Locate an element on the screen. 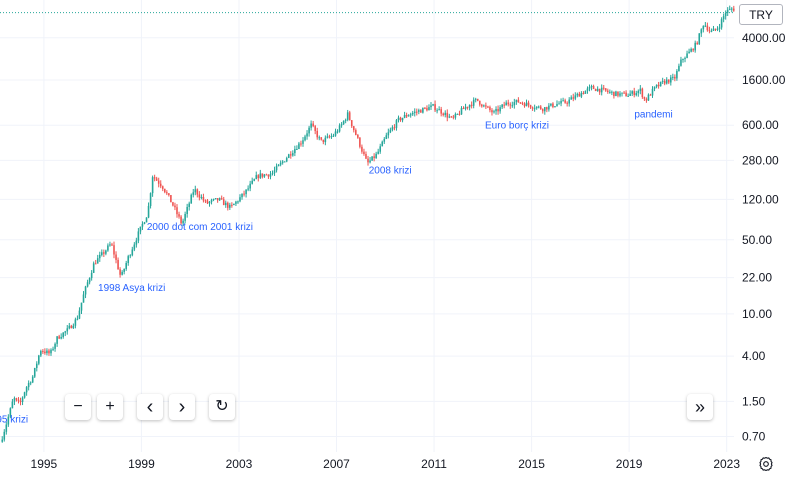 This screenshot has width=797, height=480. reset-chart-button: ↻ is located at coordinates (222, 407).